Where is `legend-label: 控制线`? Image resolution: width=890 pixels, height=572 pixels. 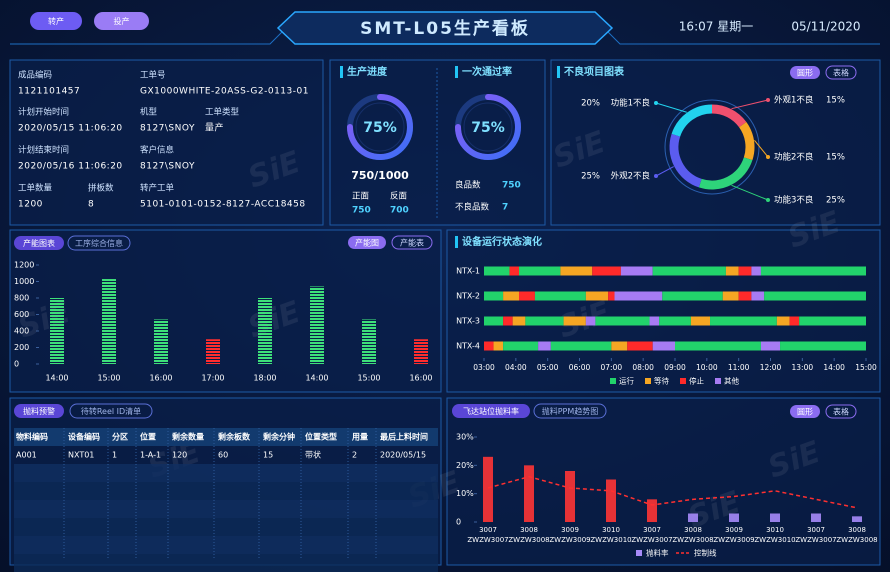
legend-label: 控制线 is located at coordinates (705, 553).